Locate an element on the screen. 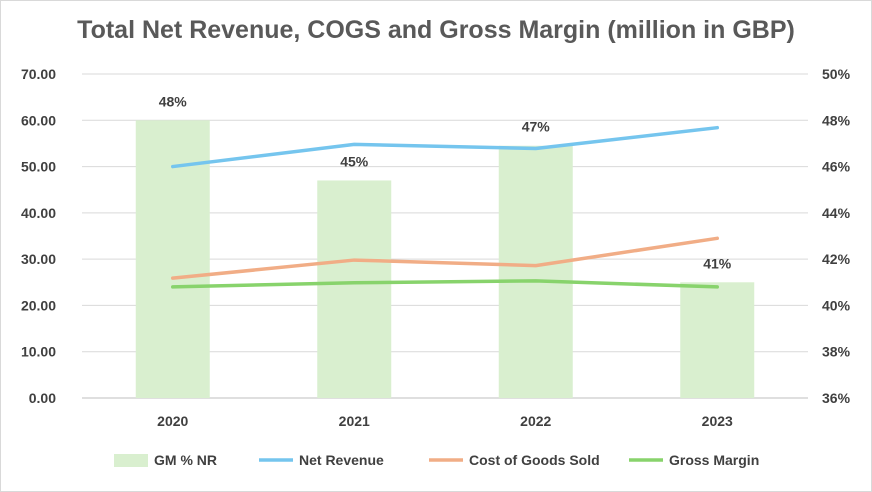 The height and width of the screenshot is (492, 872). x-tick-label: 2023 is located at coordinates (717, 421).